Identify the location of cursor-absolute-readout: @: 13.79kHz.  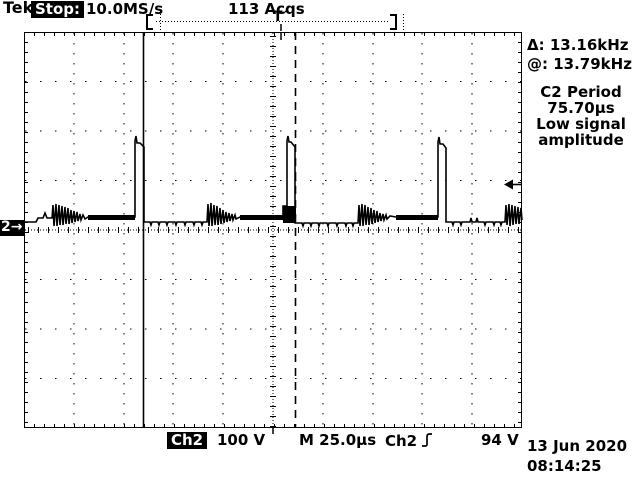
(579, 64).